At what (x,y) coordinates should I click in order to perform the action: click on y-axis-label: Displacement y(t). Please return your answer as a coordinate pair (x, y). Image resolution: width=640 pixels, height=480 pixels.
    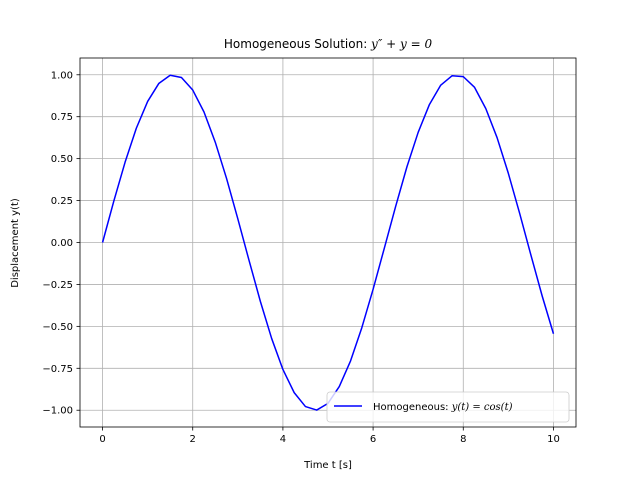
    Looking at the image, I should click on (15, 243).